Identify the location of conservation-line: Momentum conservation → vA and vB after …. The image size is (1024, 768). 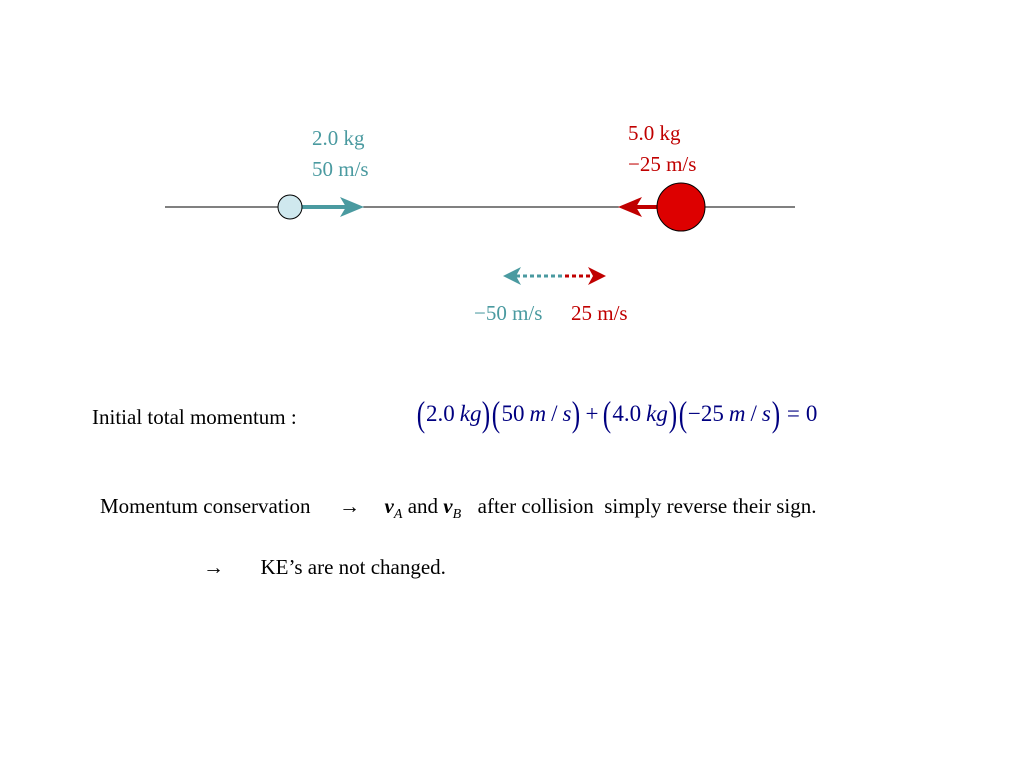
(458, 510).